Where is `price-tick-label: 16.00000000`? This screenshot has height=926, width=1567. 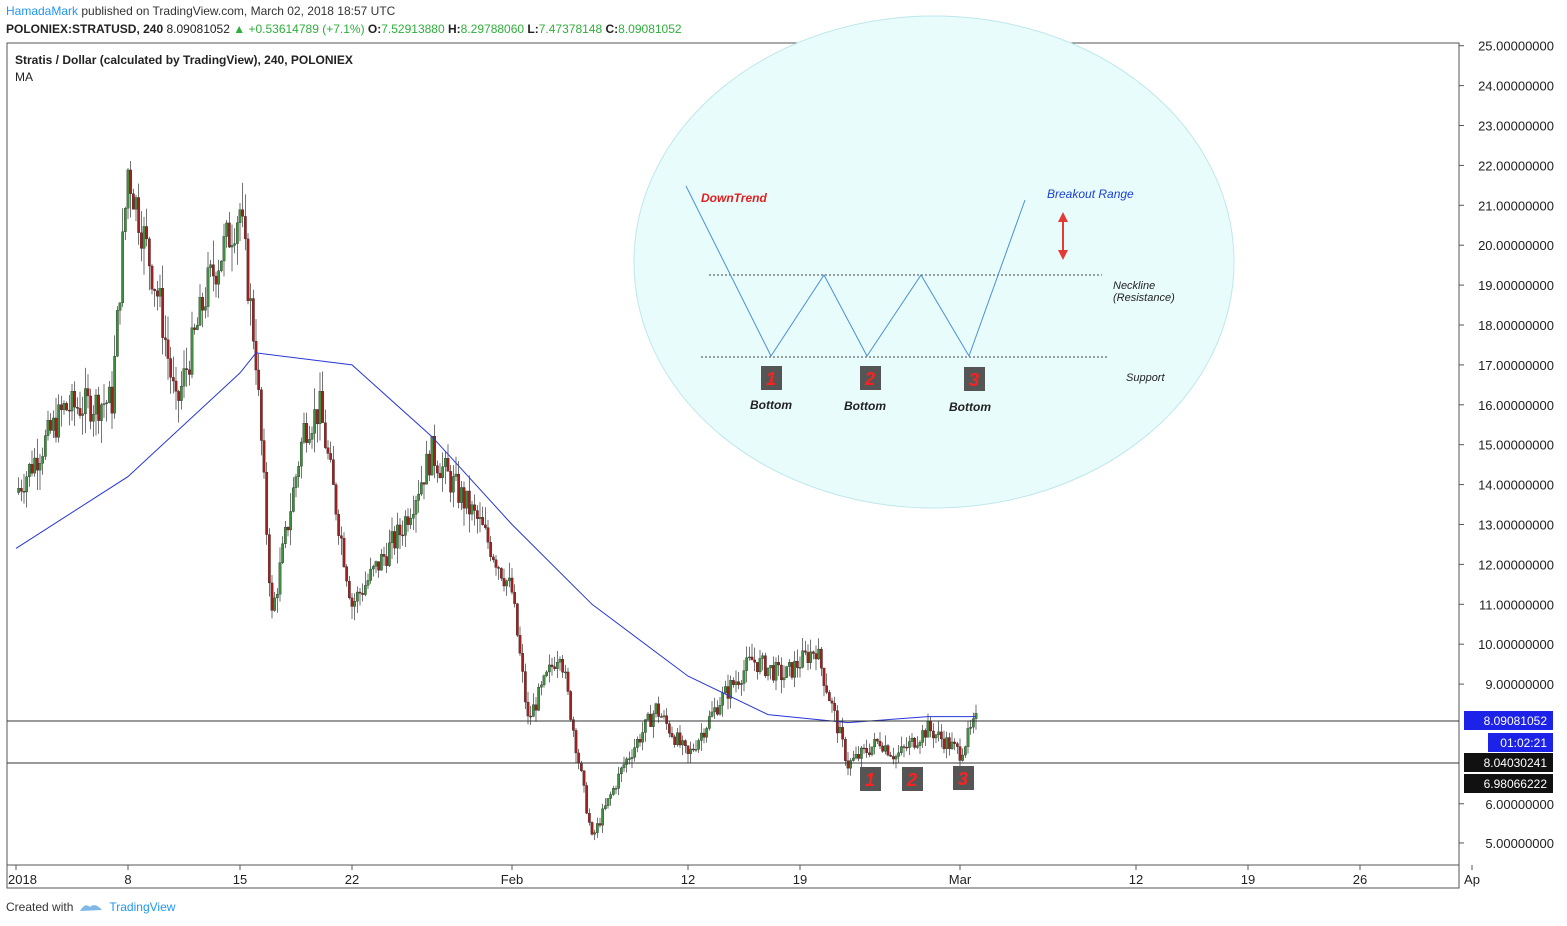 price-tick-label: 16.00000000 is located at coordinates (1516, 405).